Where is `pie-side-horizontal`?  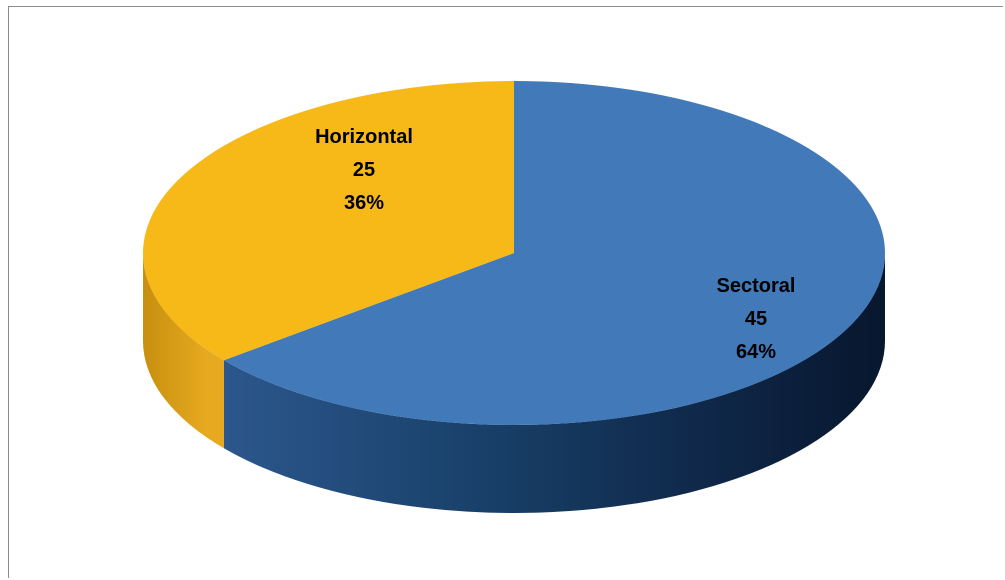
pie-side-horizontal is located at coordinates (183, 351).